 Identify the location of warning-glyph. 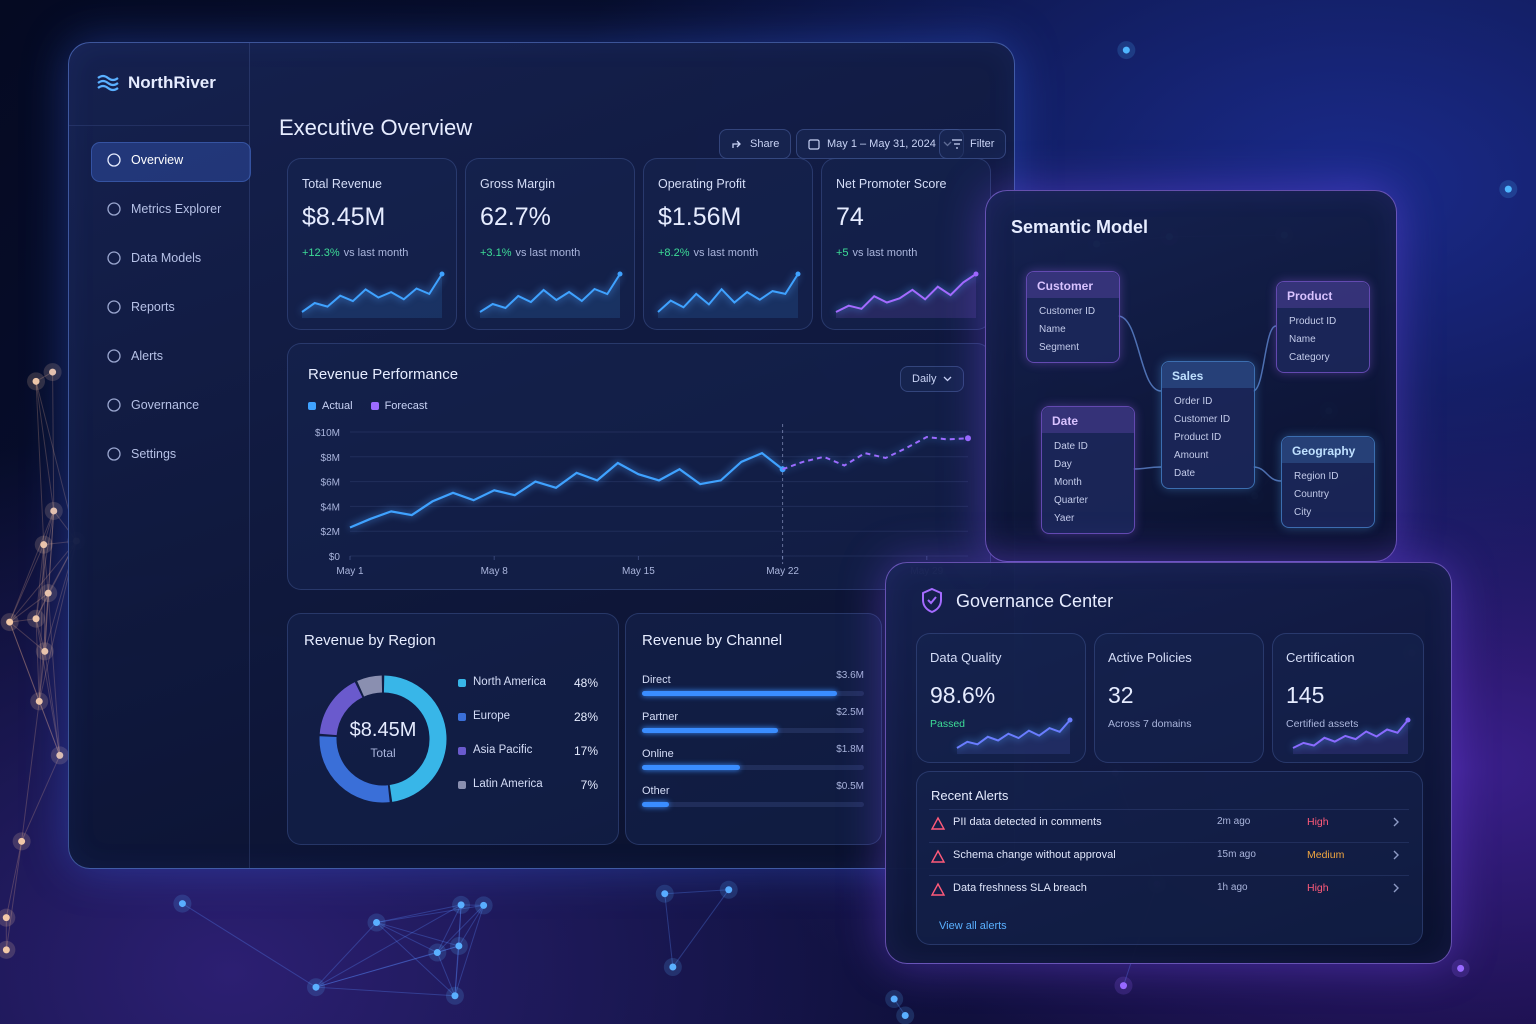
(938, 856).